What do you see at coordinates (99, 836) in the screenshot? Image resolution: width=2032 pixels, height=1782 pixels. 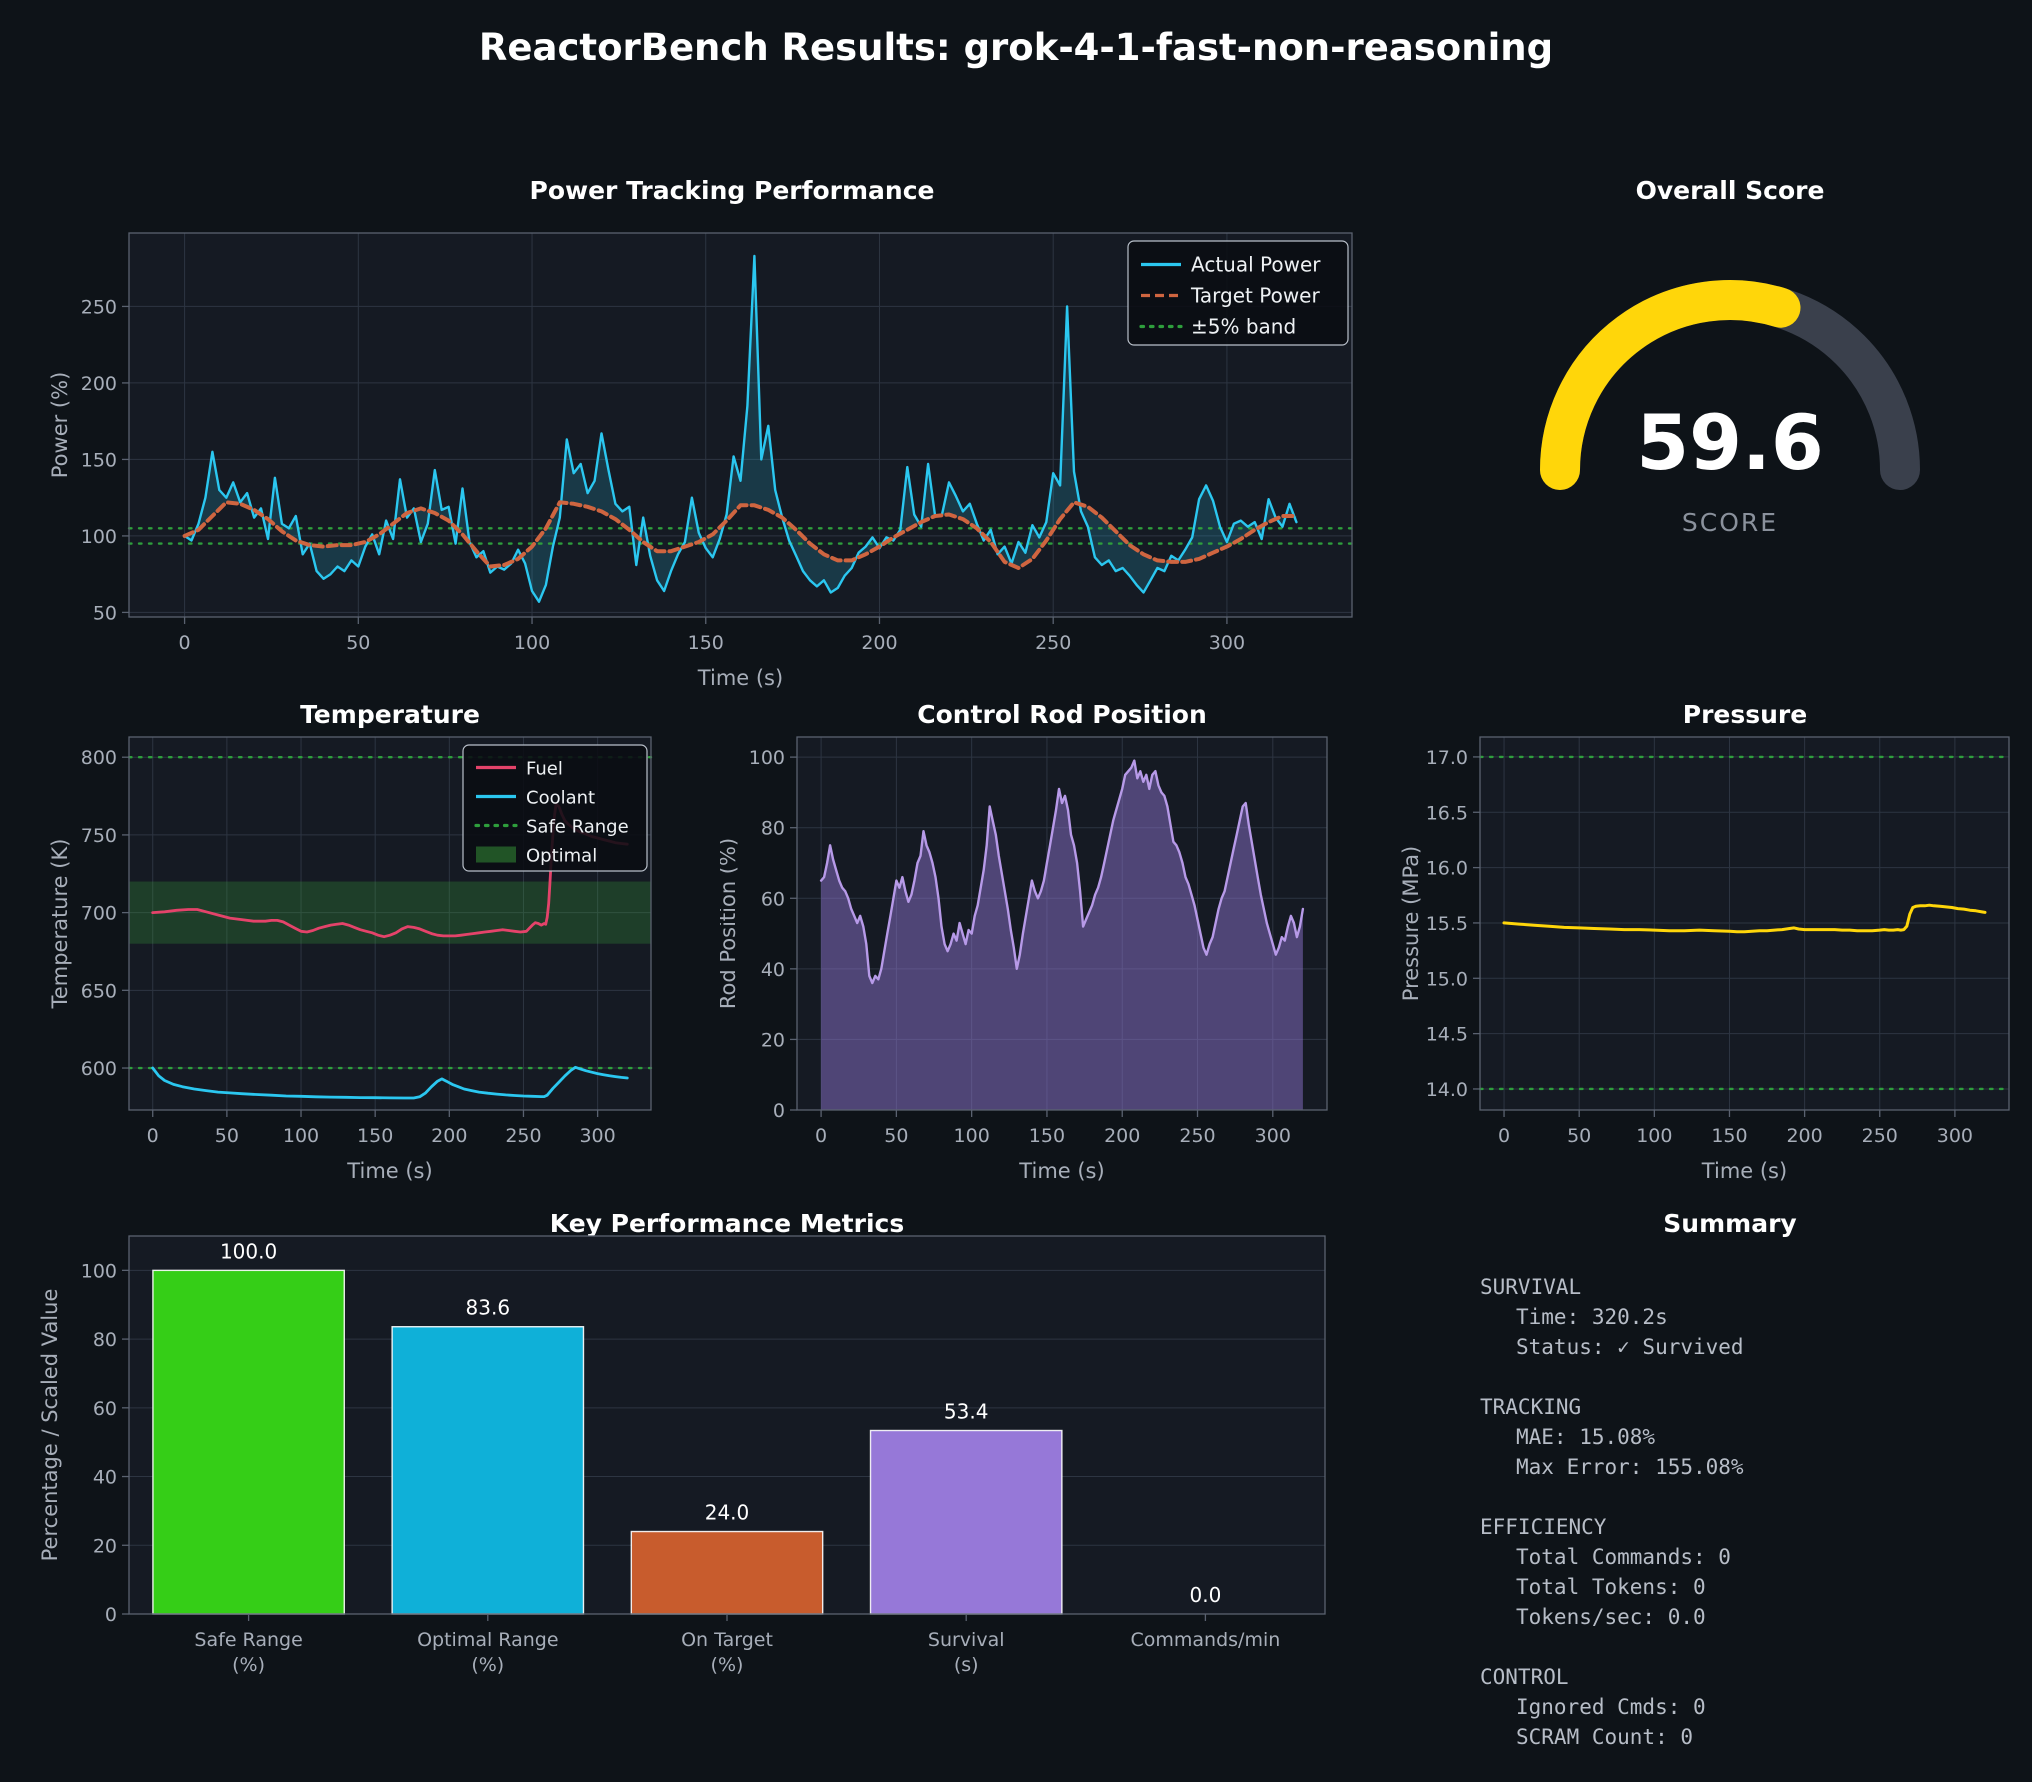 I see `svg-text: 750` at bounding box center [99, 836].